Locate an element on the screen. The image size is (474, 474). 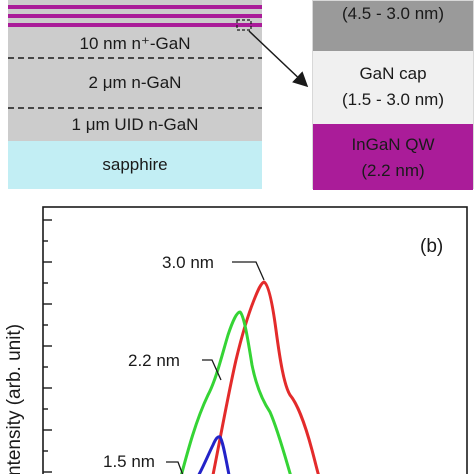
series-line-1-5-nm is located at coordinates (214, 454).